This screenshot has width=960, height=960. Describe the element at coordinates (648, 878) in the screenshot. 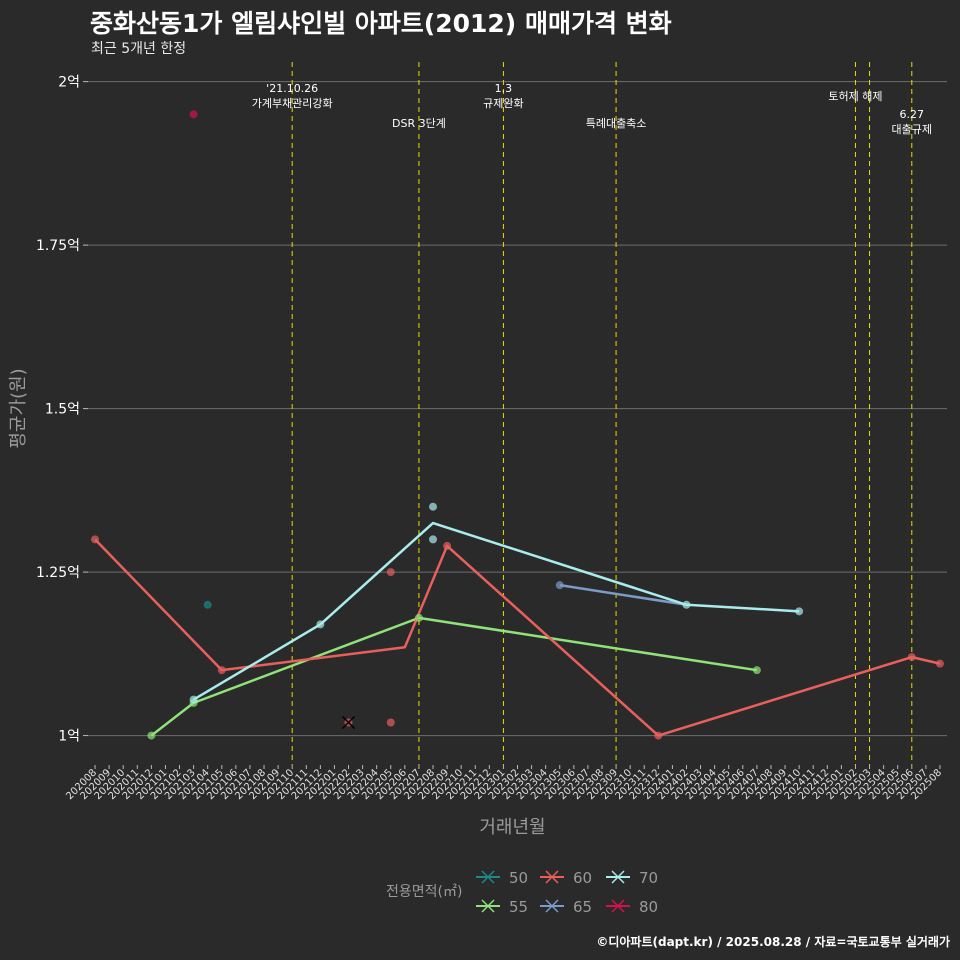

I see `legend-item-label: 70` at that location.